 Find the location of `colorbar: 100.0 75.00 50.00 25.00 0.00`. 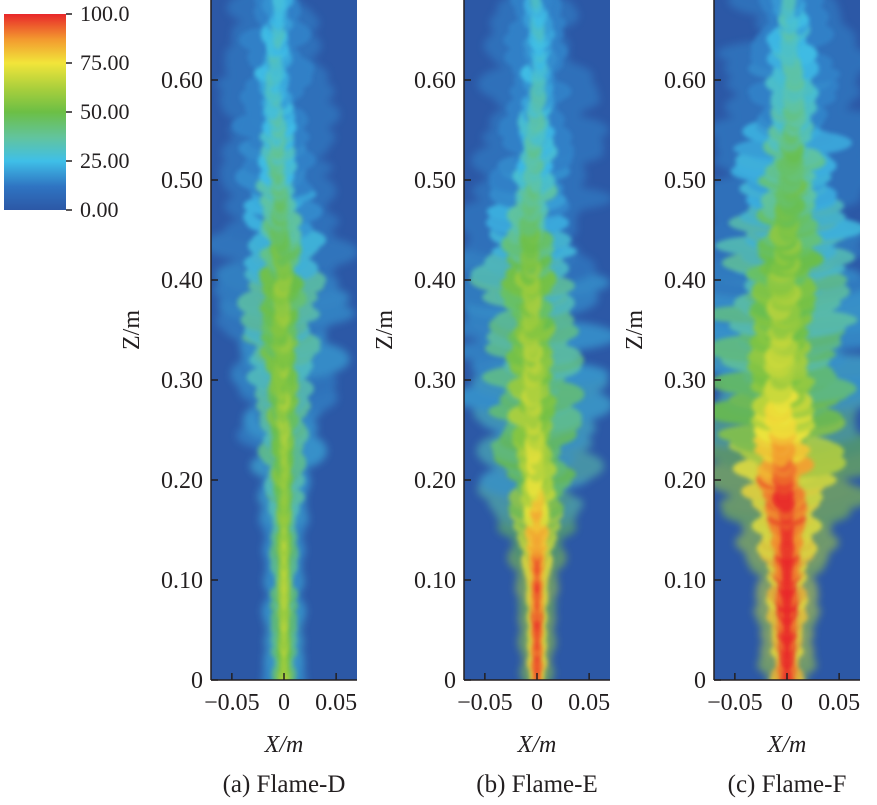

colorbar: 100.0 75.00 50.00 25.00 0.00 is located at coordinates (67, 111).